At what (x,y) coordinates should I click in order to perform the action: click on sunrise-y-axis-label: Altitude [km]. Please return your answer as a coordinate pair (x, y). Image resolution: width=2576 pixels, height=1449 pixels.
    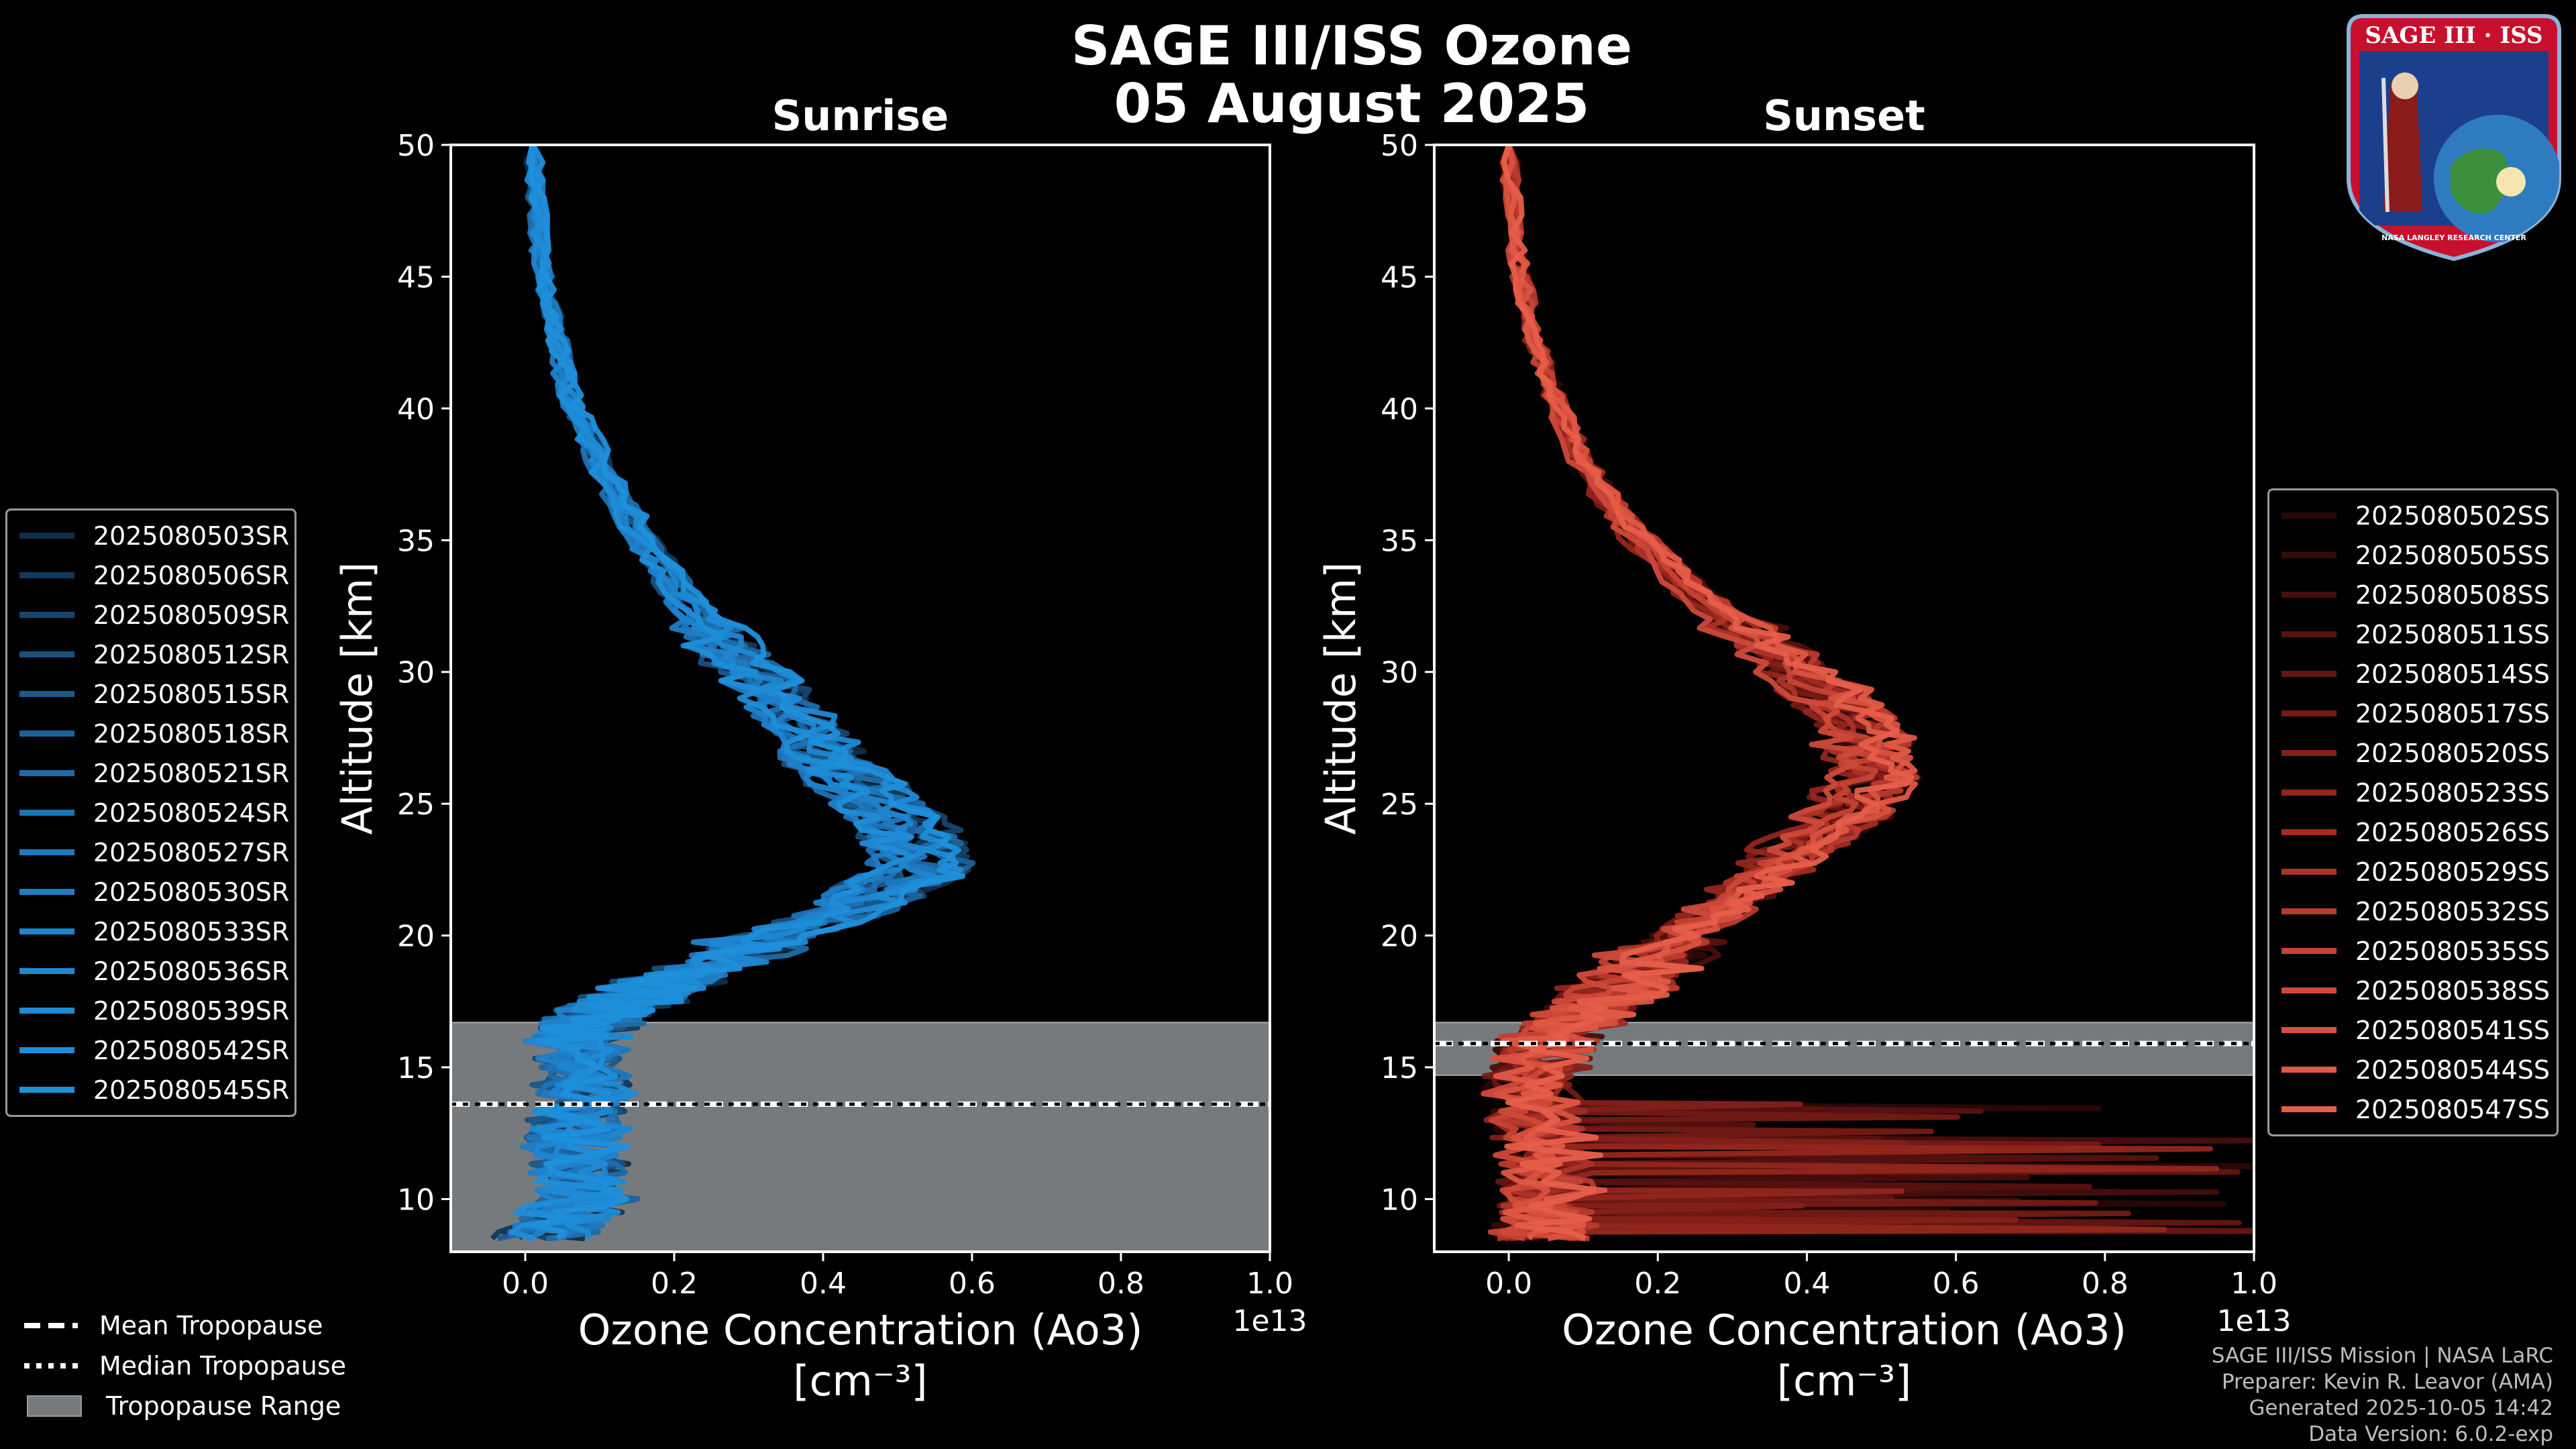
    Looking at the image, I should click on (357, 698).